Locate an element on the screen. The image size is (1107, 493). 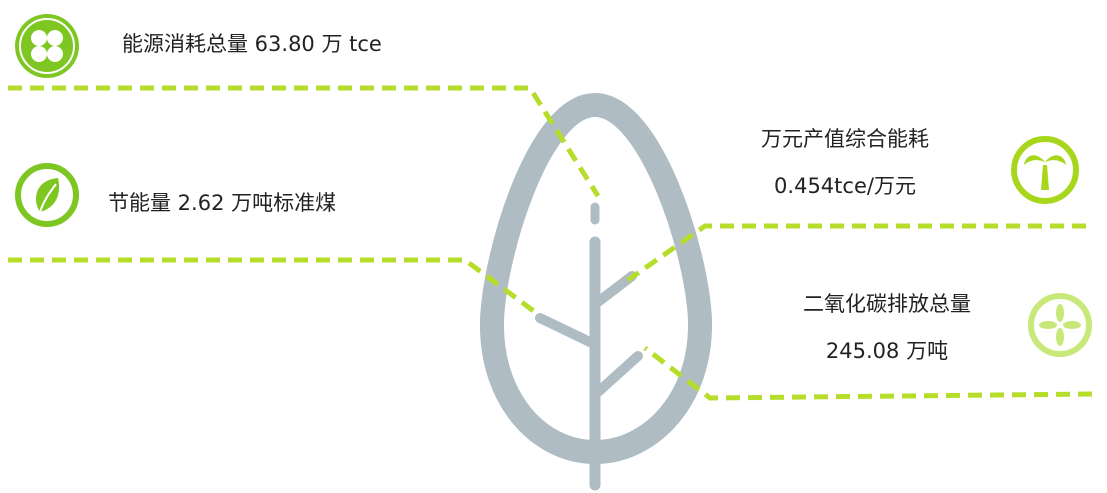
item-value: 245.08 万吨 is located at coordinates (887, 351).